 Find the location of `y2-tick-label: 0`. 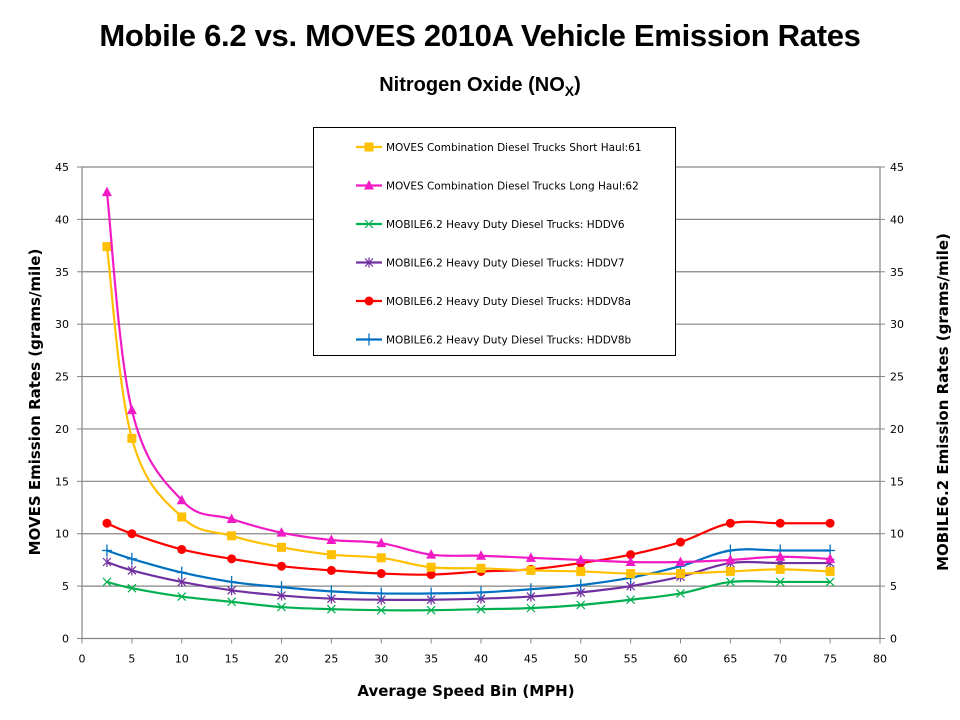

y2-tick-label: 0 is located at coordinates (893, 639).